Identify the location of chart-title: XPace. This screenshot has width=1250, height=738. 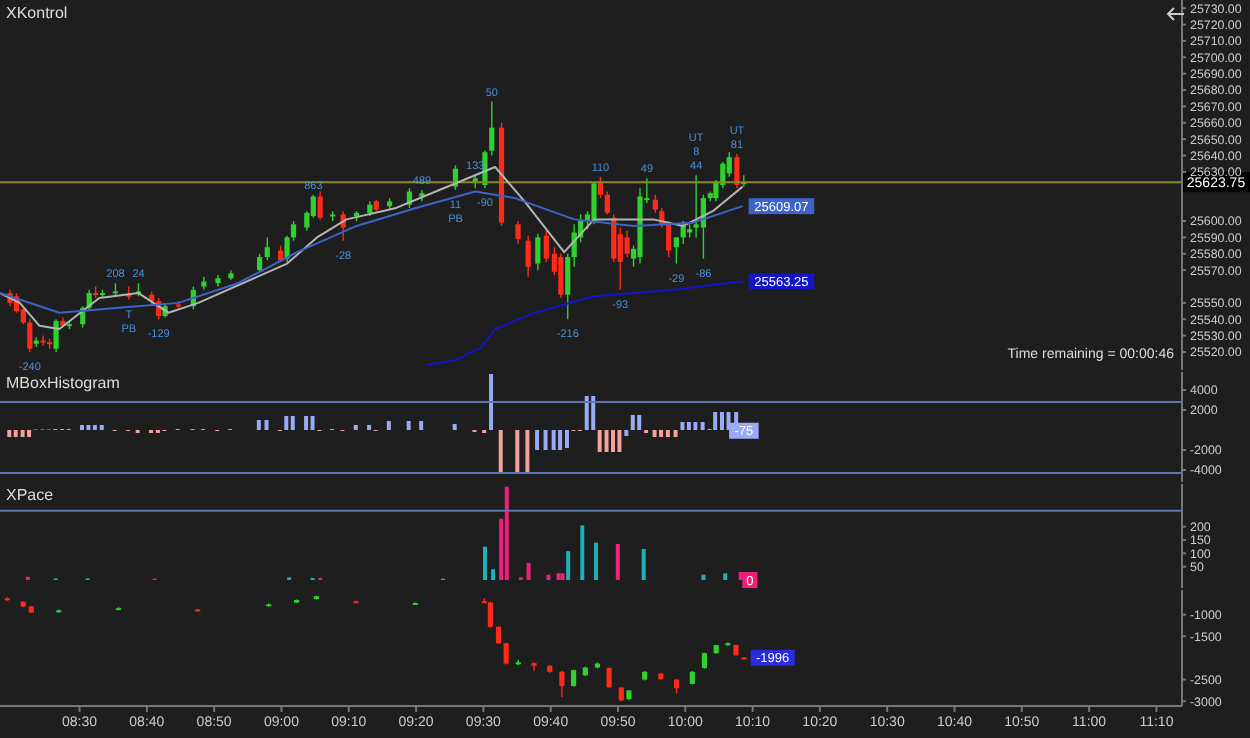
(30, 495).